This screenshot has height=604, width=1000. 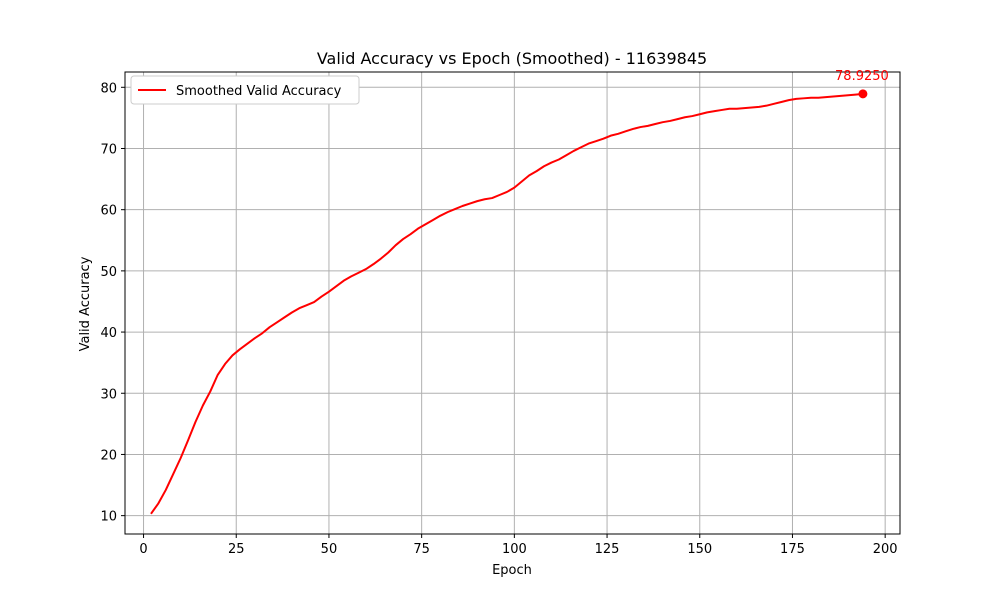 What do you see at coordinates (514, 549) in the screenshot?
I see `x-tick-label: 100` at bounding box center [514, 549].